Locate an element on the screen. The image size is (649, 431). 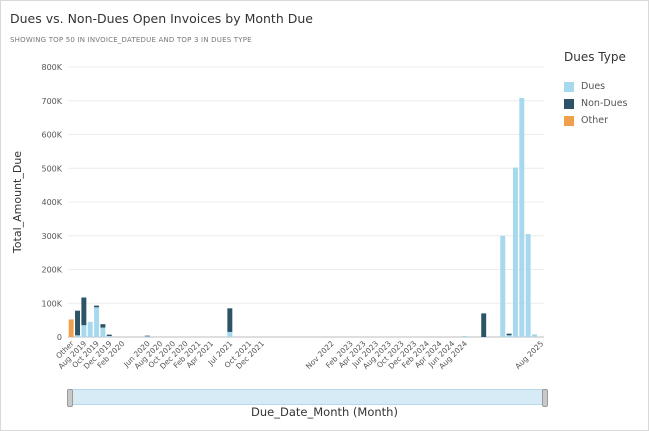
legend-title: Dues Type is located at coordinates (595, 57).